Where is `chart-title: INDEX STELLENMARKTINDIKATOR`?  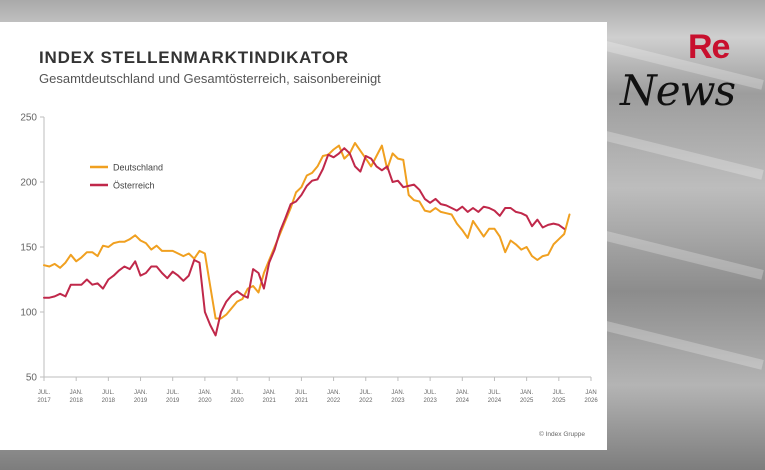
chart-title: INDEX STELLENMARKTINDIKATOR is located at coordinates (194, 57).